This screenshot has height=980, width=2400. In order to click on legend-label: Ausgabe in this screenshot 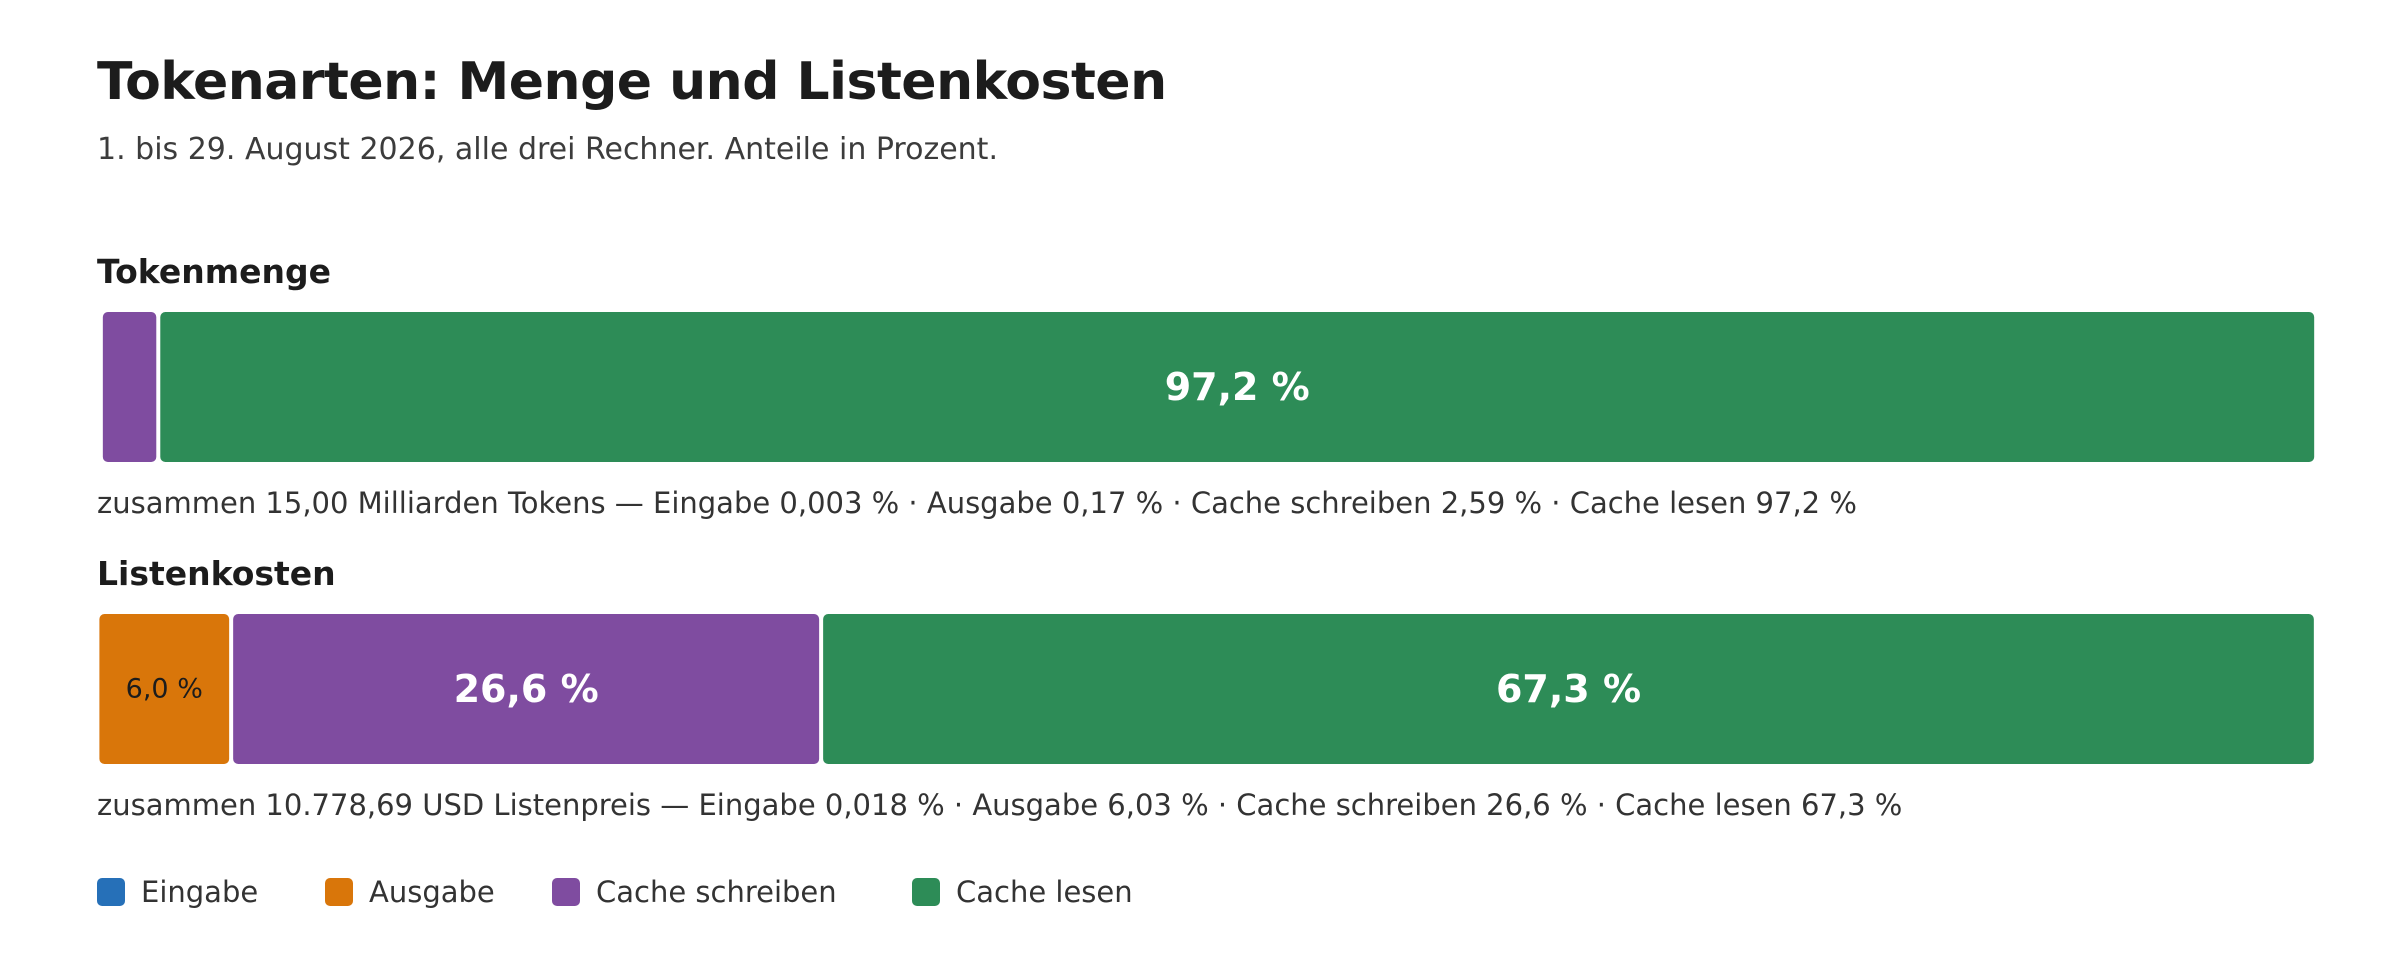, I will do `click(432, 892)`.